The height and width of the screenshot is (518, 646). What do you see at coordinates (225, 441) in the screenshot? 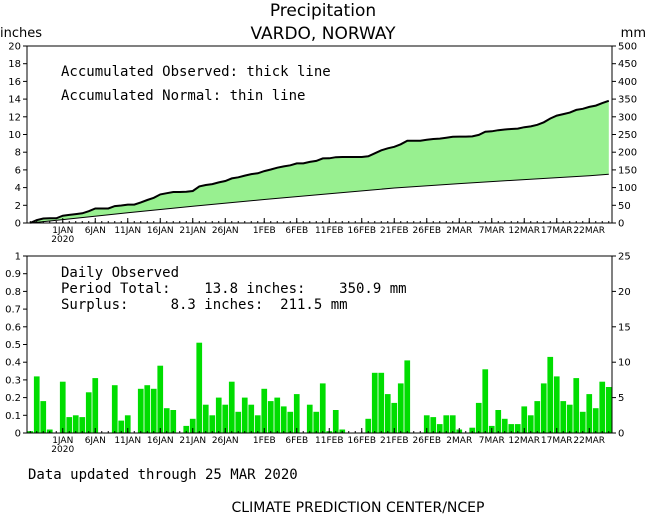
I see `x-tick-label: 26JAN` at bounding box center [225, 441].